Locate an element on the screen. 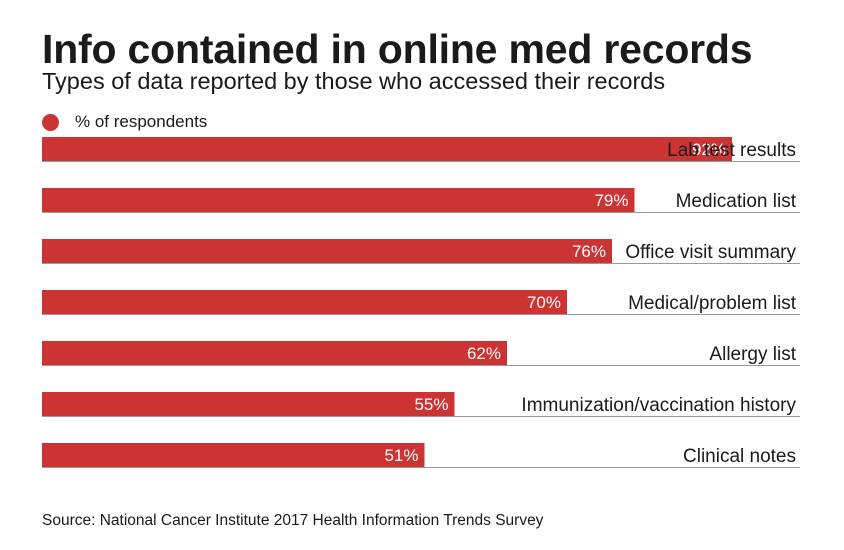 The image size is (844, 550). bar-row: 55% Immunization/vaccination history is located at coordinates (421, 404).